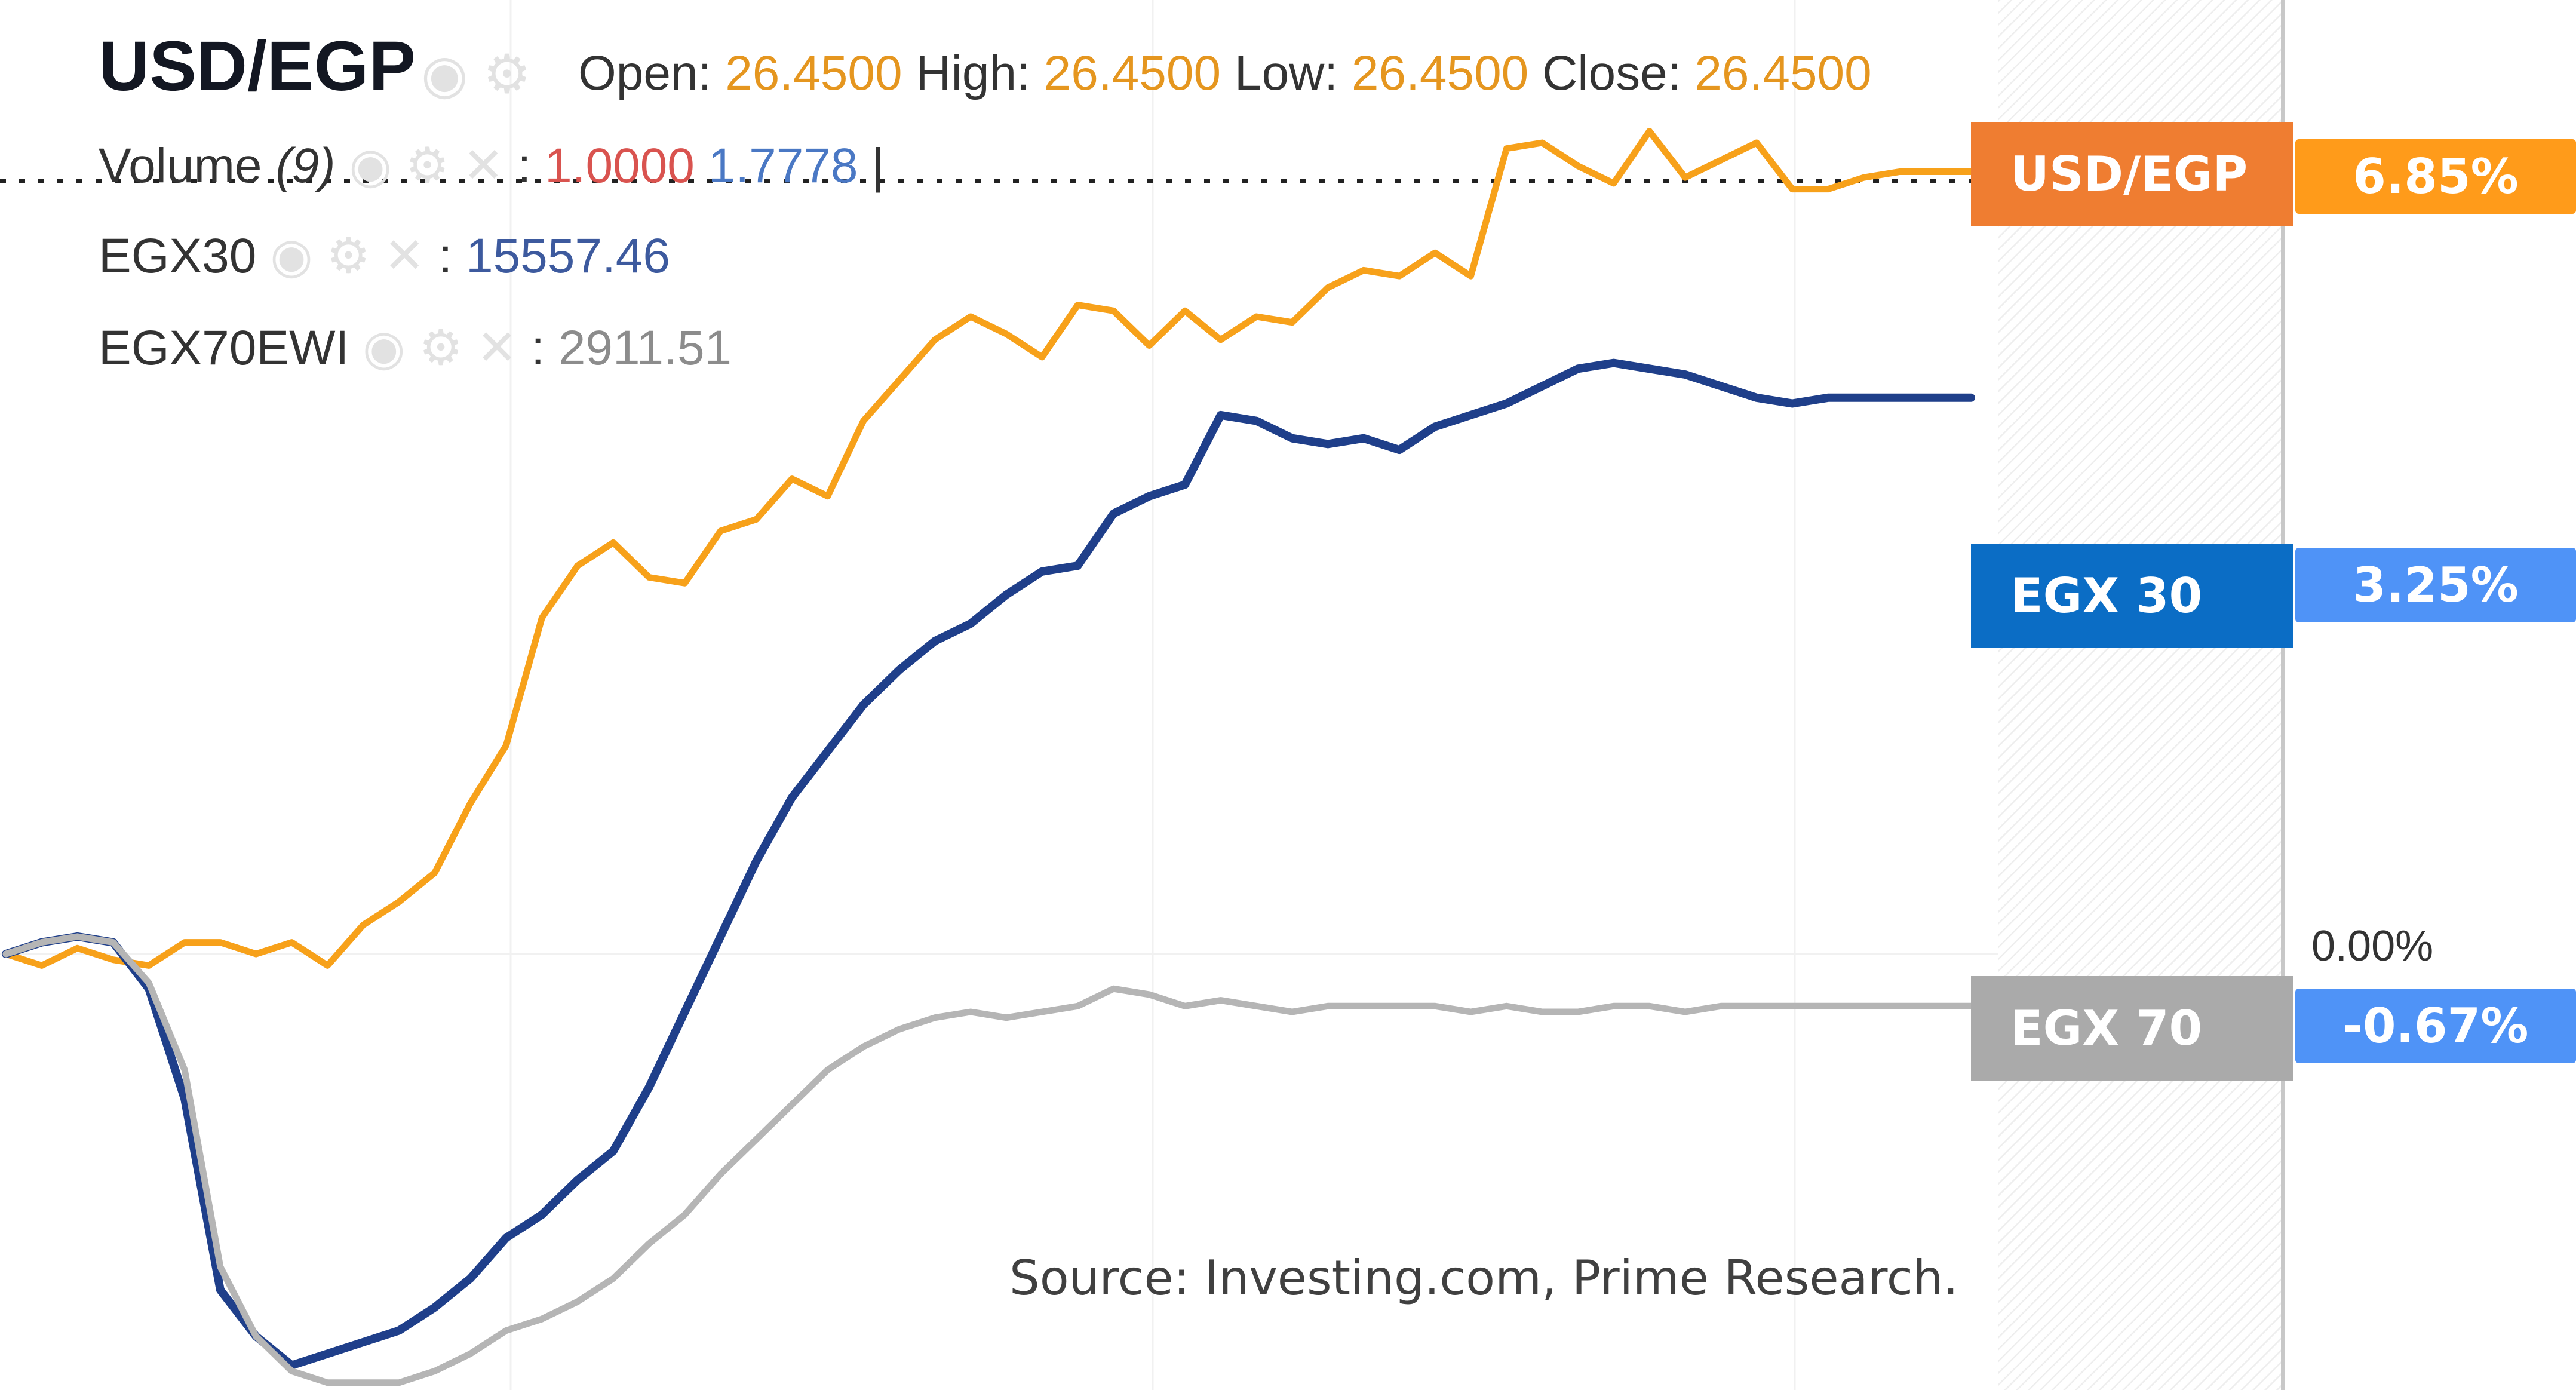 The height and width of the screenshot is (1390, 2576). I want to click on pct-badge-egx70: -0.67%, so click(2435, 1026).